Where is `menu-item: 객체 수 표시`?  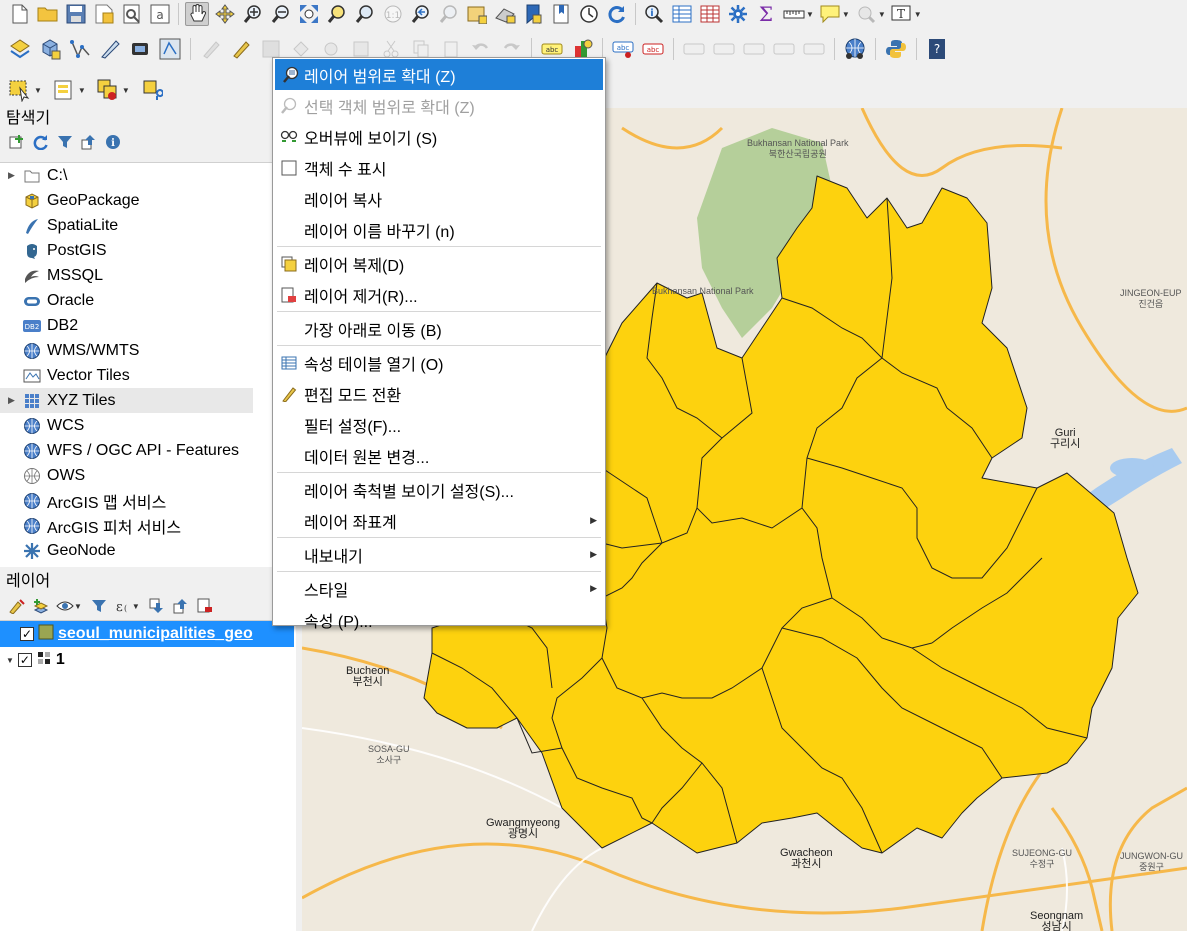 menu-item: 객체 수 표시 is located at coordinates (439, 167).